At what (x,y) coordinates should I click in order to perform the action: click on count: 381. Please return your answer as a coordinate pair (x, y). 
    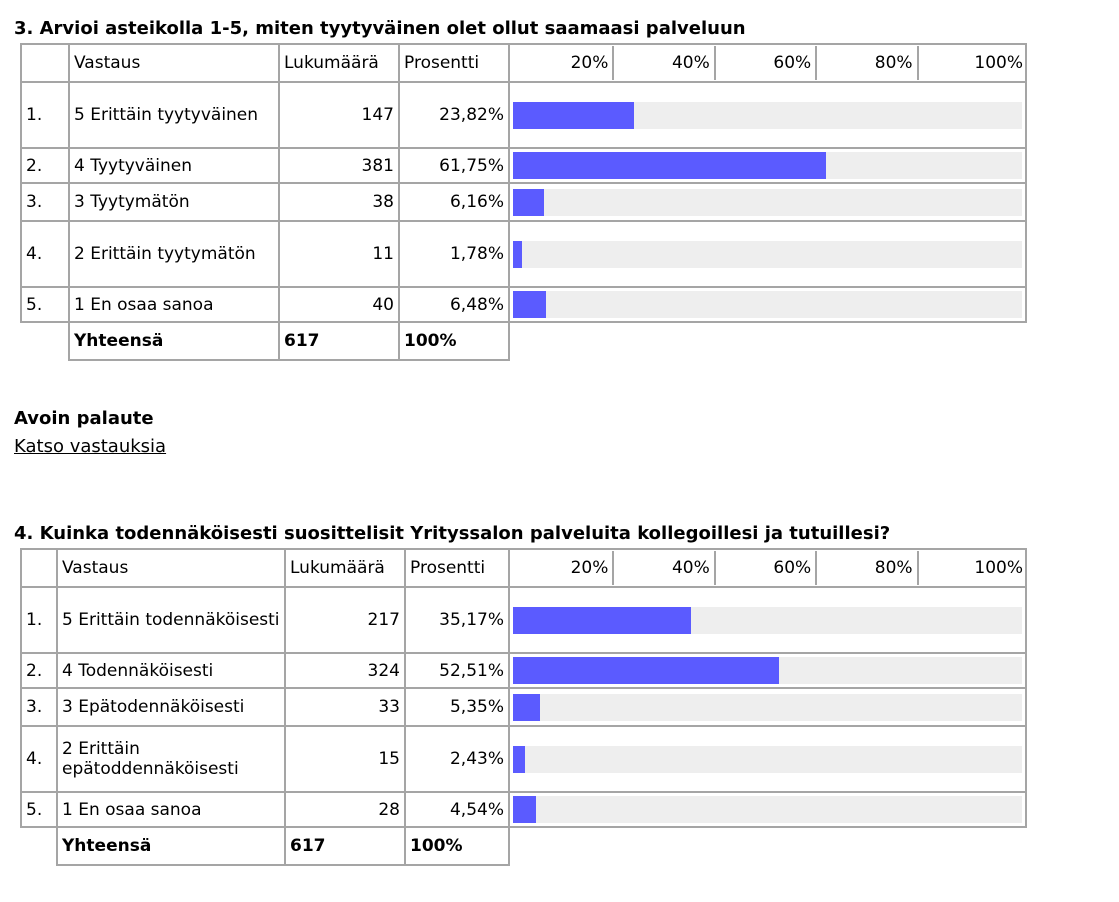
    Looking at the image, I should click on (339, 165).